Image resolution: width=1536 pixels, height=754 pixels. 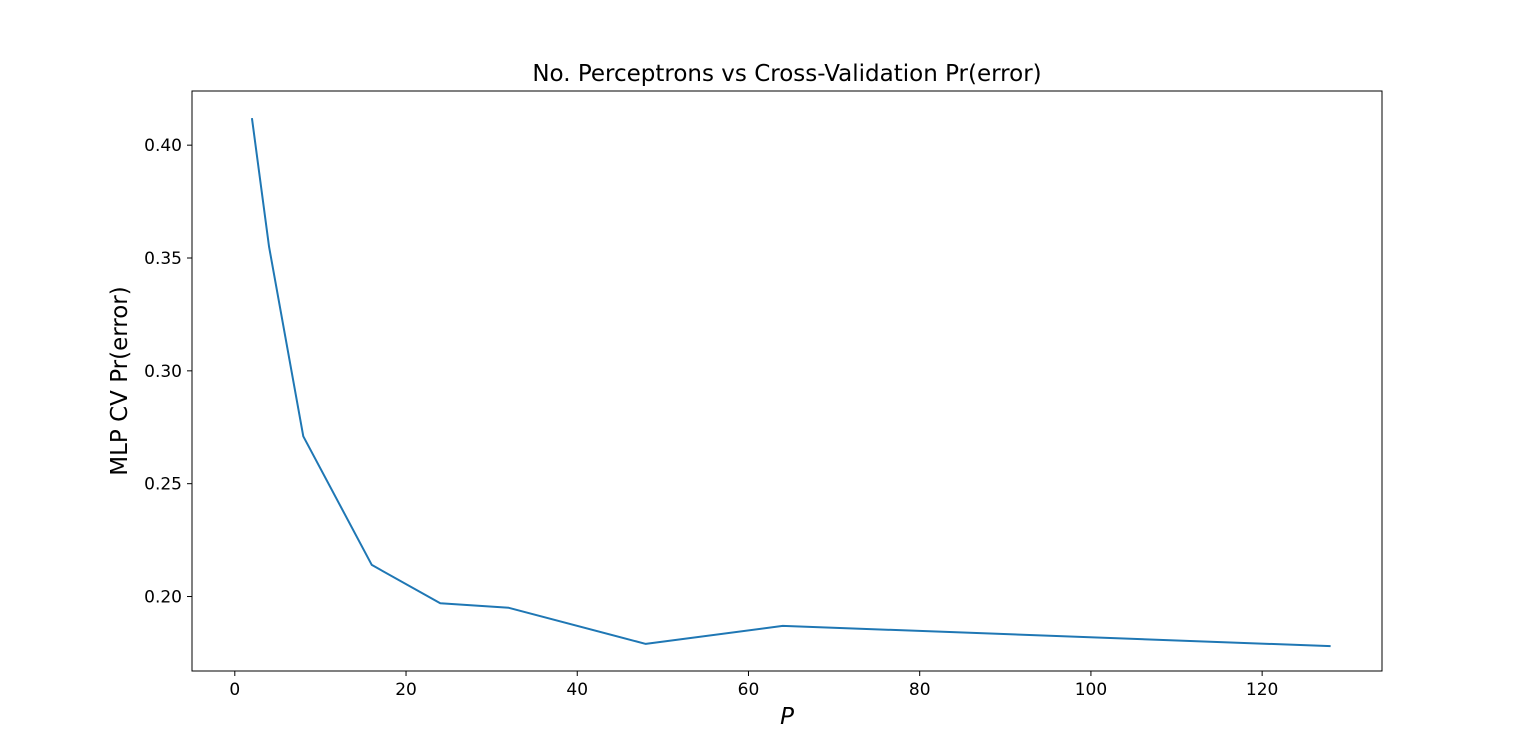 I want to click on y-axis-label: MLP CV Pr(error), so click(x=120, y=381).